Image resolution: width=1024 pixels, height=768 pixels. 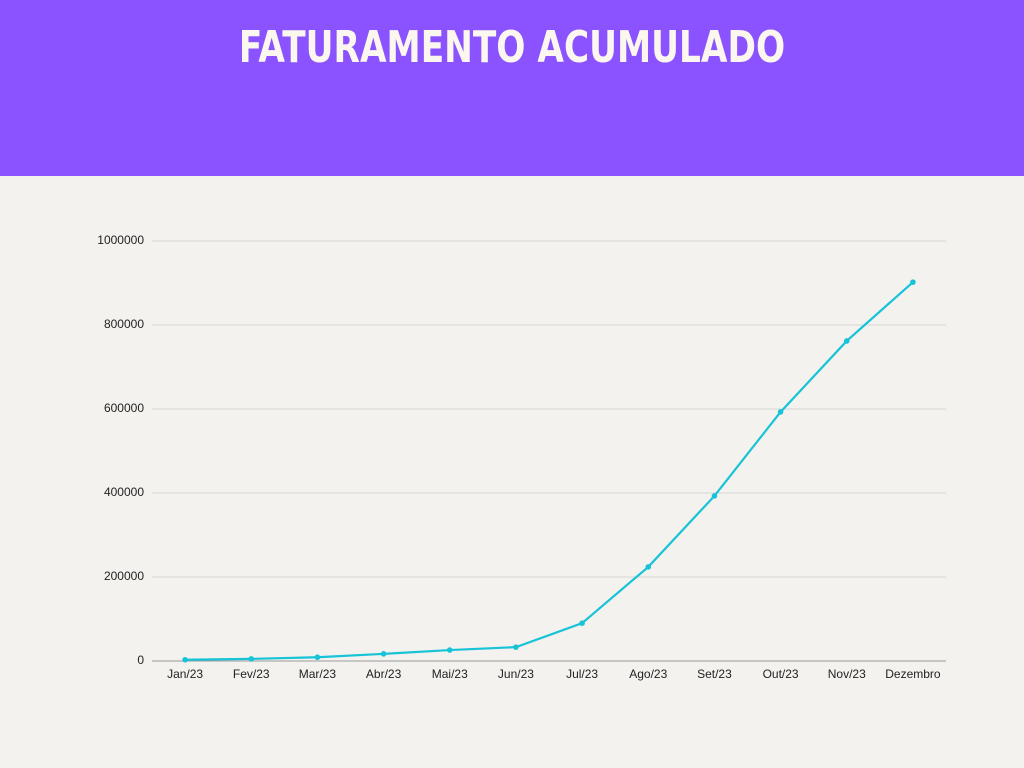 I want to click on x-tick-label: Jun/23, so click(x=516, y=674).